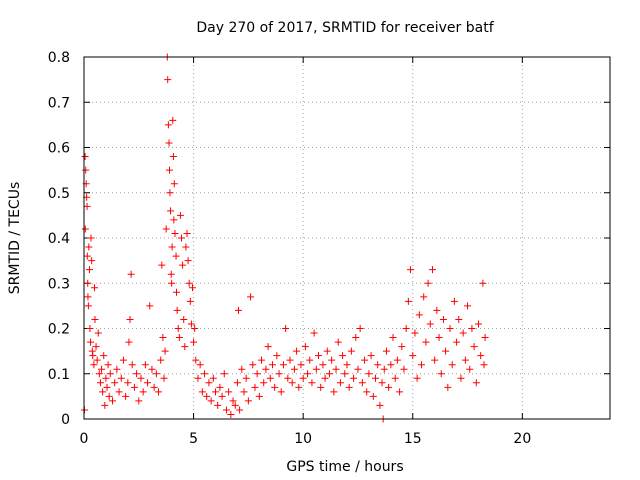 Image resolution: width=640 pixels, height=480 pixels. What do you see at coordinates (84, 439) in the screenshot?
I see `x-tick-label: 0` at bounding box center [84, 439].